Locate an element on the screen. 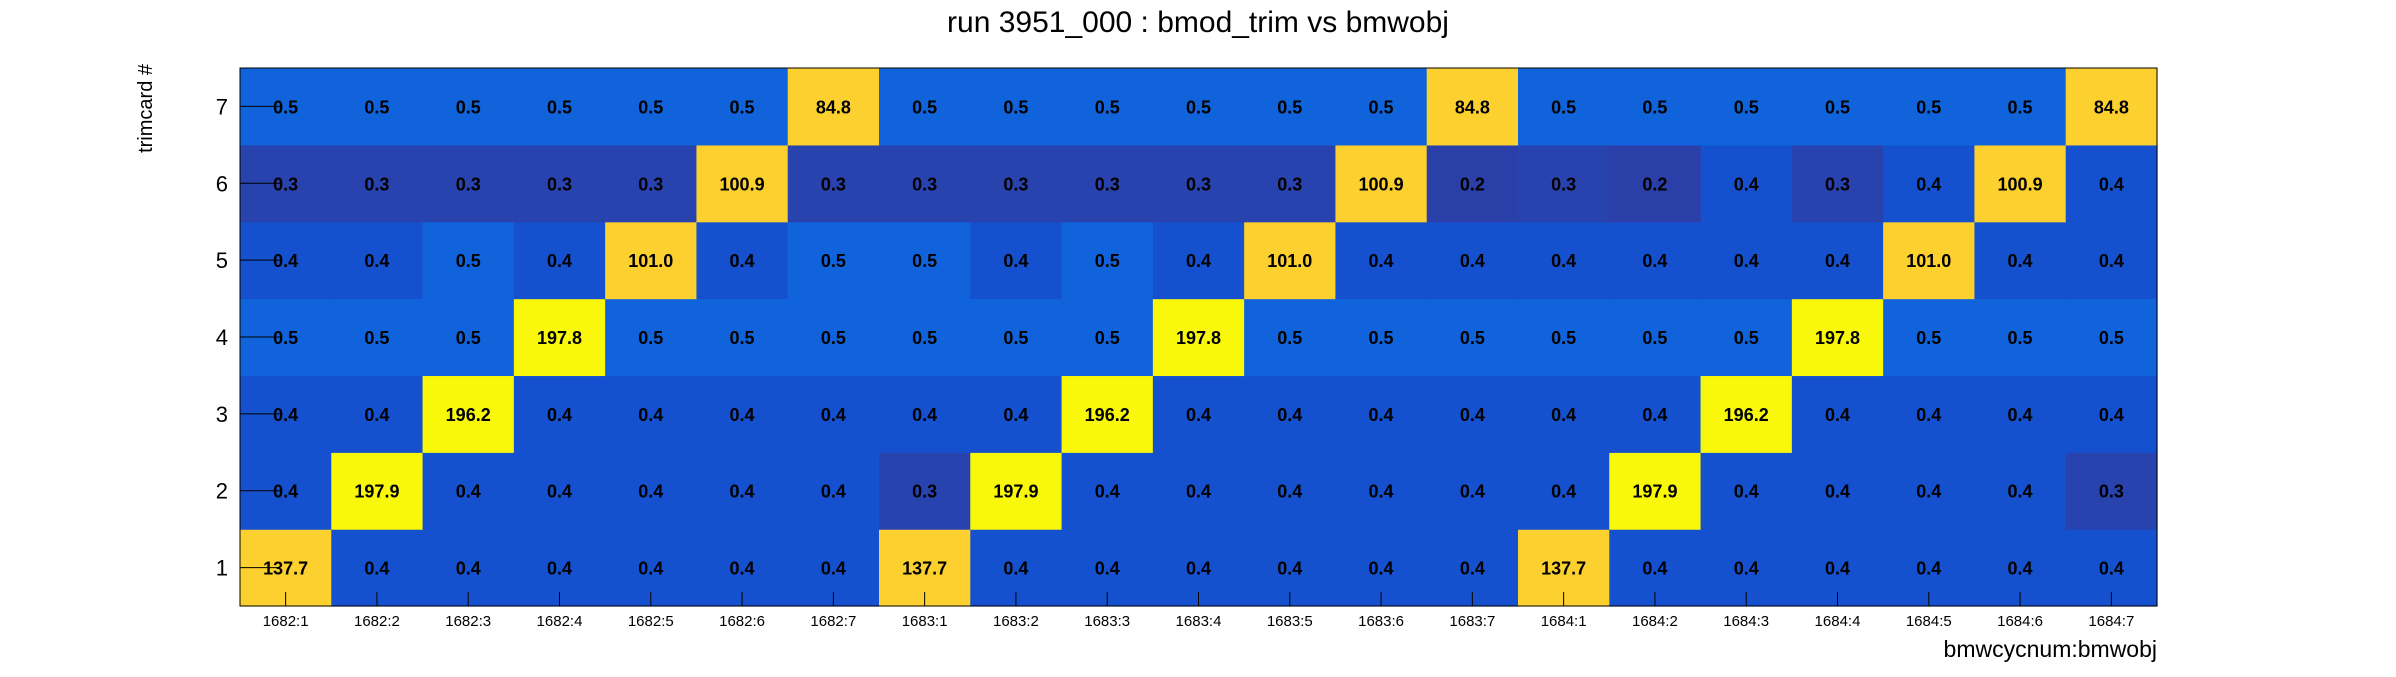 The image size is (2396, 677). cell-value-label: 84.8 is located at coordinates (2111, 107).